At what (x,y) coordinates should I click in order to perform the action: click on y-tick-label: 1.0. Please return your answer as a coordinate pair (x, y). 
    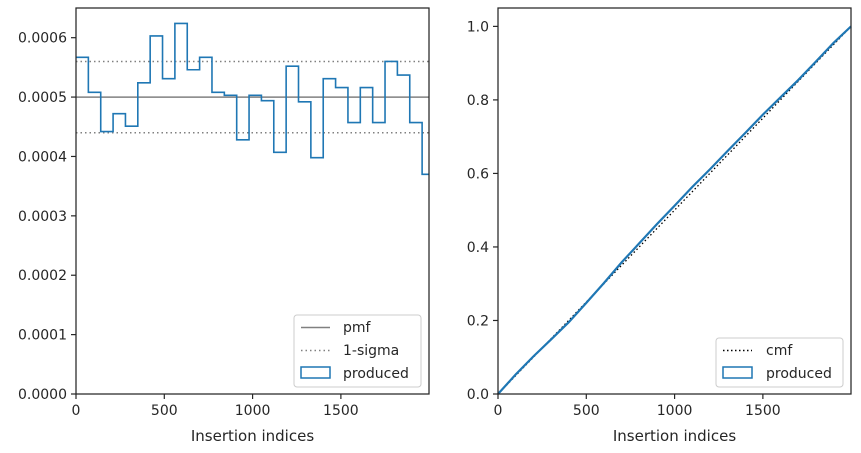
    Looking at the image, I should click on (478, 27).